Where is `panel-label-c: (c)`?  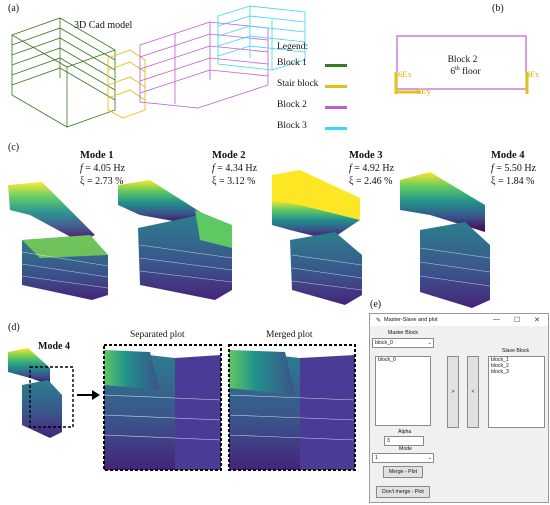
panel-label-c: (c) is located at coordinates (14, 147).